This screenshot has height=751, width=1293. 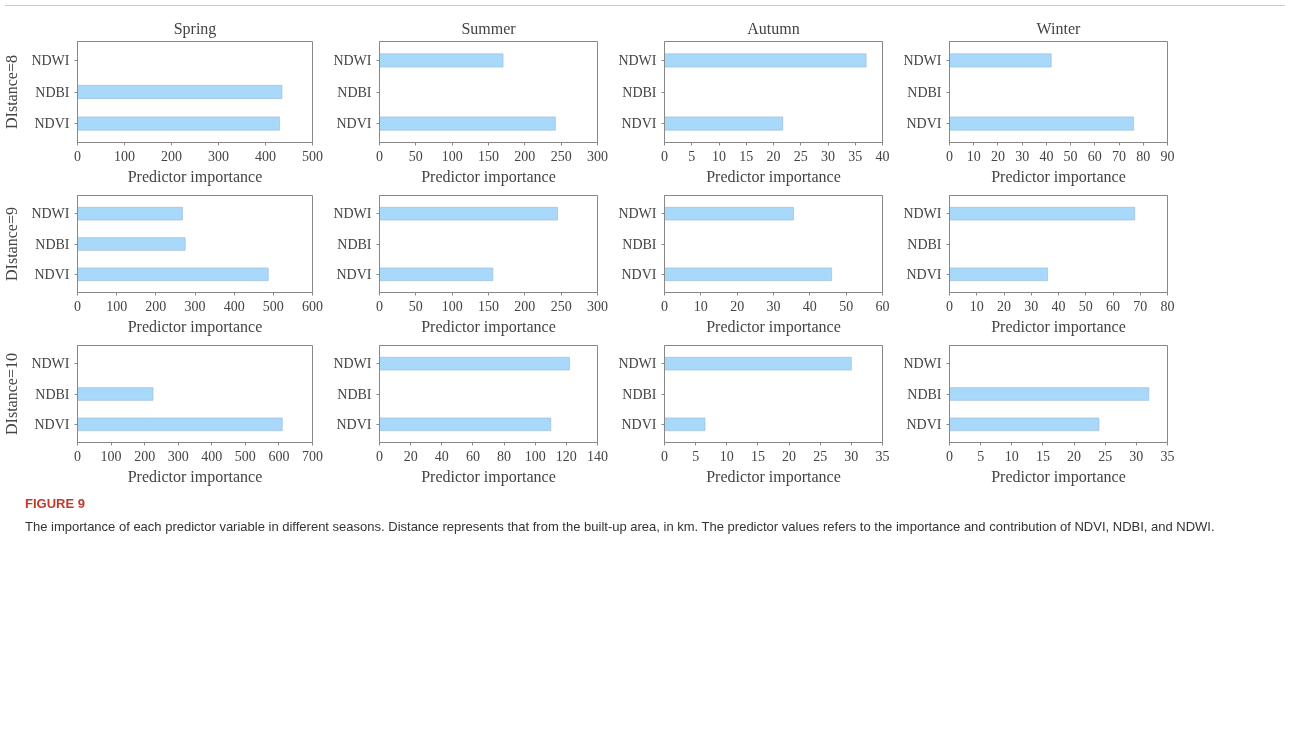 I want to click on y-axis-title: DIstance=10, so click(x=12, y=394).